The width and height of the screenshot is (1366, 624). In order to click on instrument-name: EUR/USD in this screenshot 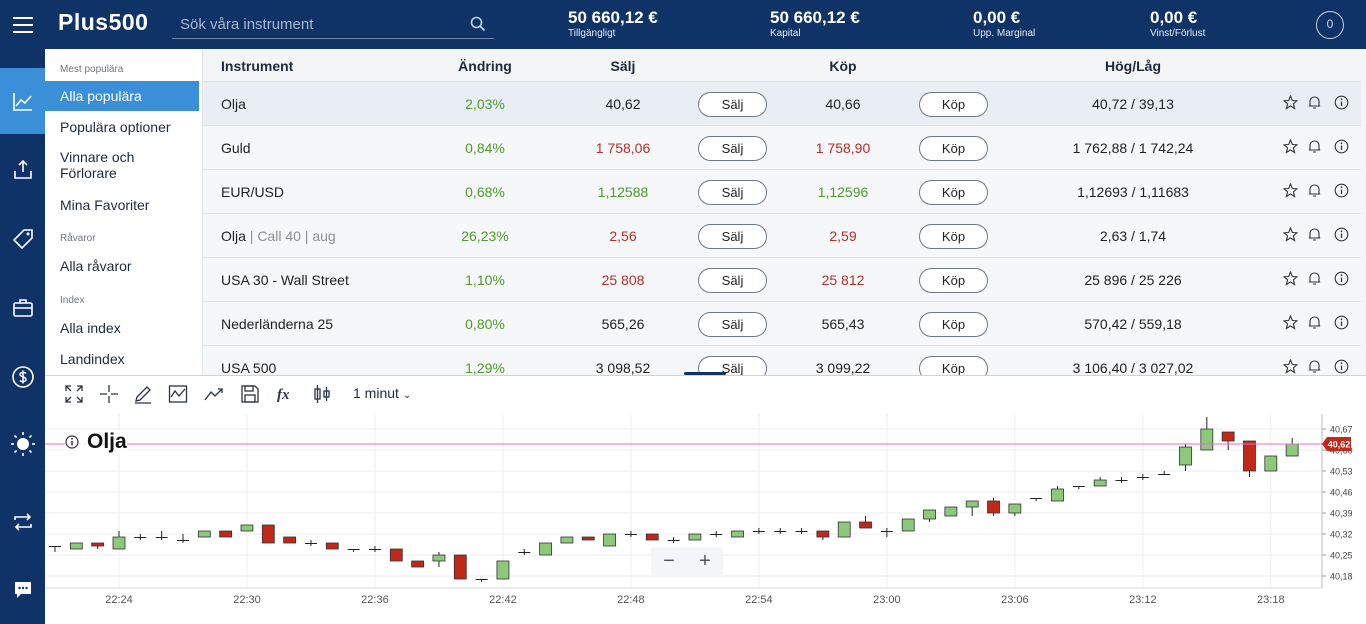, I will do `click(253, 192)`.